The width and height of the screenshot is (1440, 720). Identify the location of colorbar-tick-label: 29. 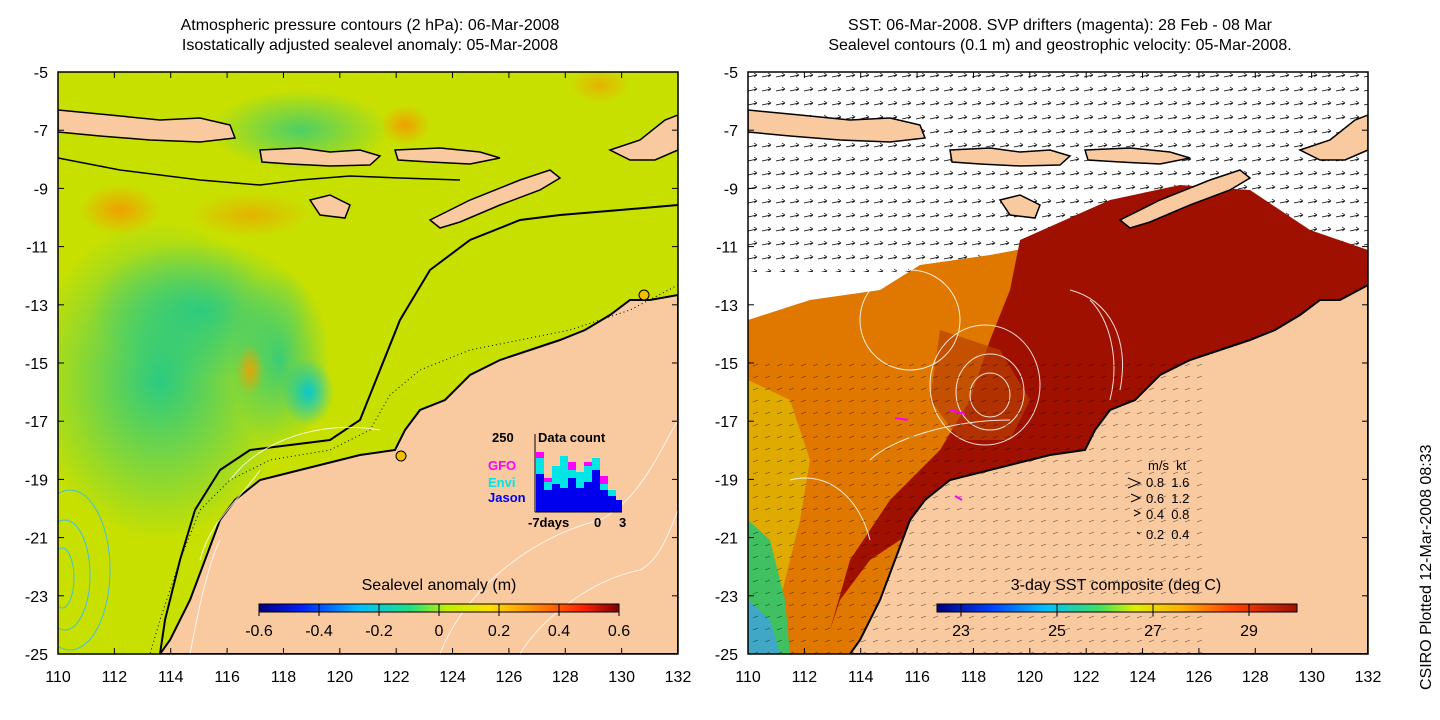
(1249, 631).